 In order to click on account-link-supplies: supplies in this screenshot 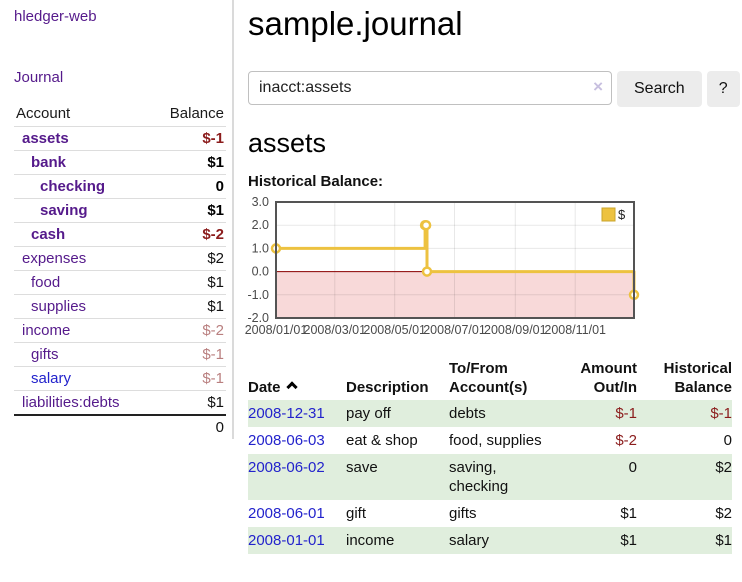, I will do `click(59, 306)`.